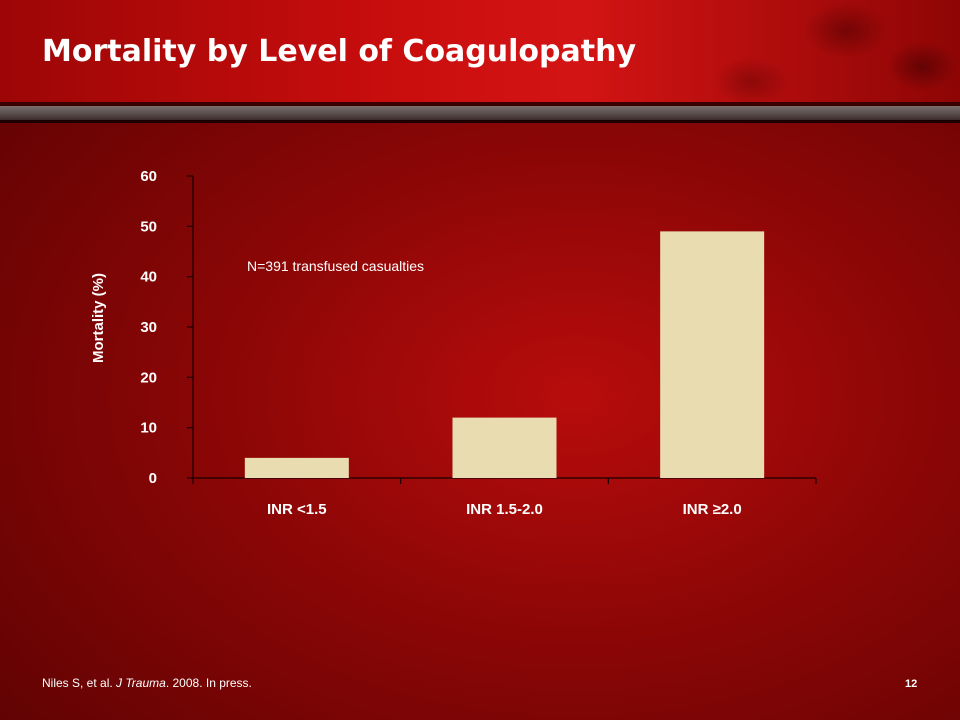  What do you see at coordinates (712, 509) in the screenshot?
I see `x-tick-label: INR ≥2.0` at bounding box center [712, 509].